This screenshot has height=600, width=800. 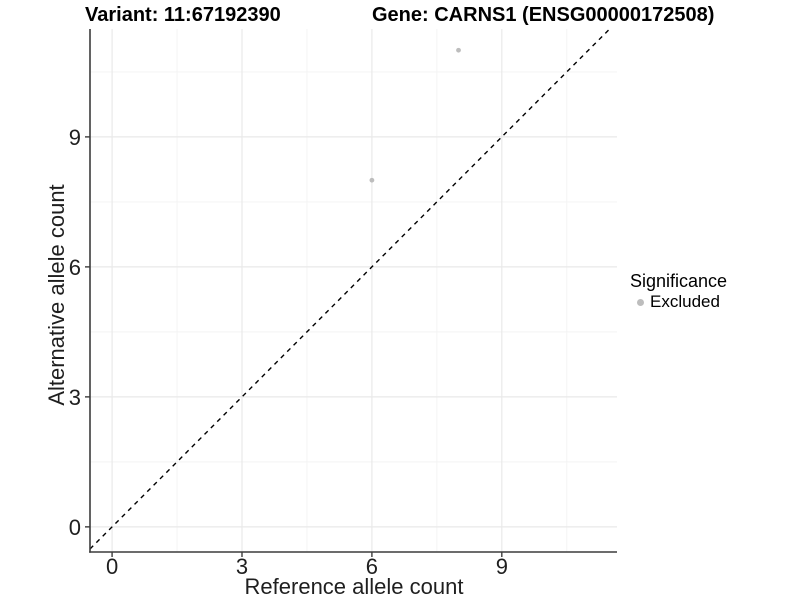 What do you see at coordinates (112, 566) in the screenshot?
I see `x-tick-label: 0` at bounding box center [112, 566].